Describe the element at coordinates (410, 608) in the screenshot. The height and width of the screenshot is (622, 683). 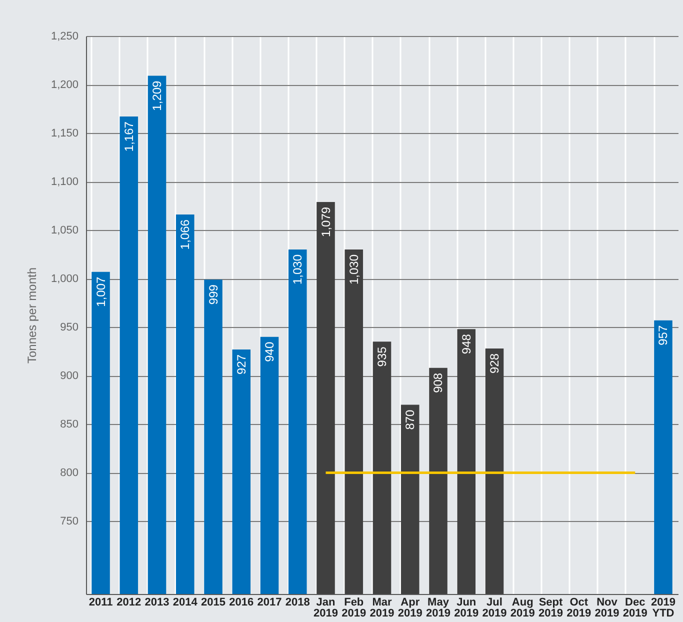
I see `x-tick-label: Apr 2019` at that location.